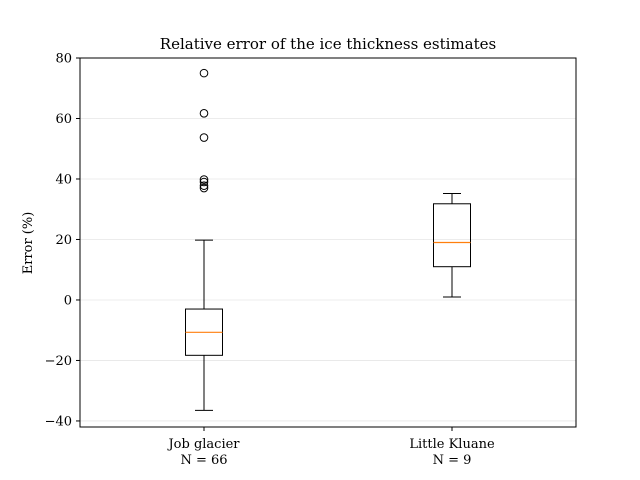  Describe the element at coordinates (452, 235) in the screenshot. I see `iqr-box` at that location.